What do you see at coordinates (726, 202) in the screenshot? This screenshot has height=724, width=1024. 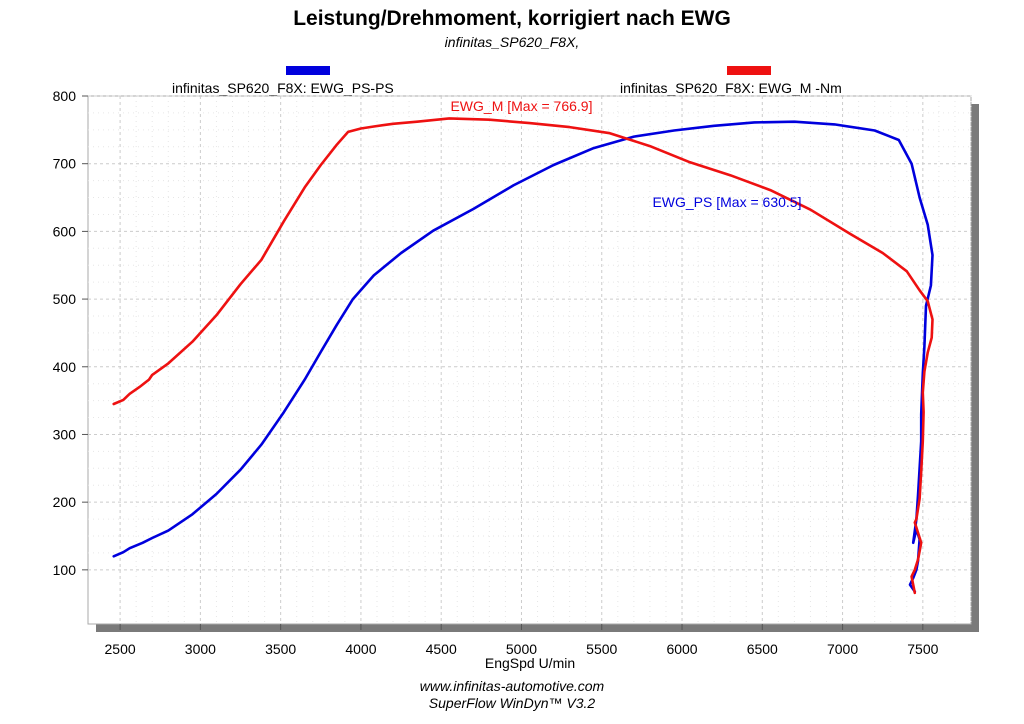 I see `annotation-ewg-ps: EWG_PS [Max = 630.5]` at bounding box center [726, 202].